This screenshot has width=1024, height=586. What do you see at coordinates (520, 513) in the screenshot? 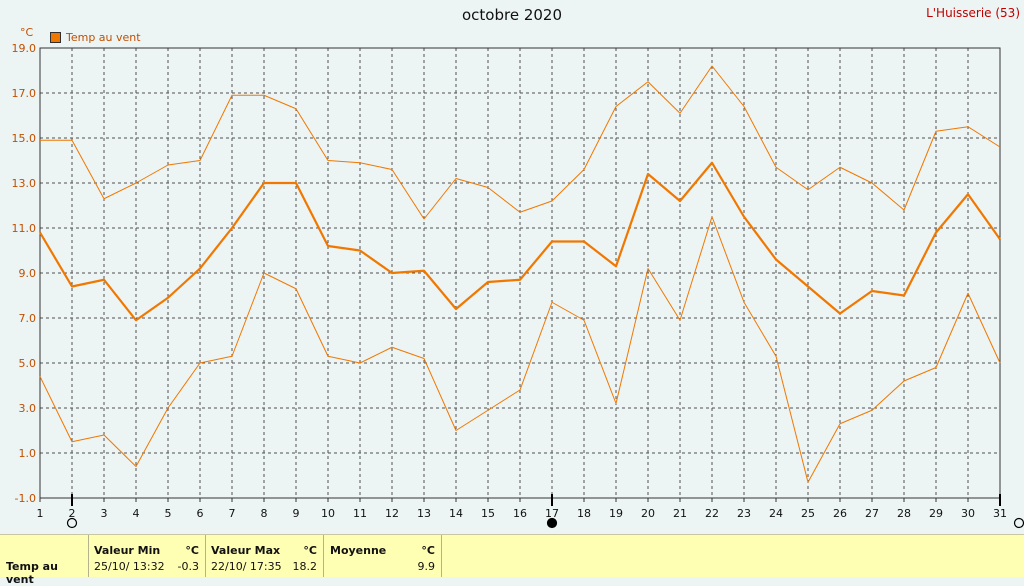
I see `x-tick-label: 16` at bounding box center [520, 513].